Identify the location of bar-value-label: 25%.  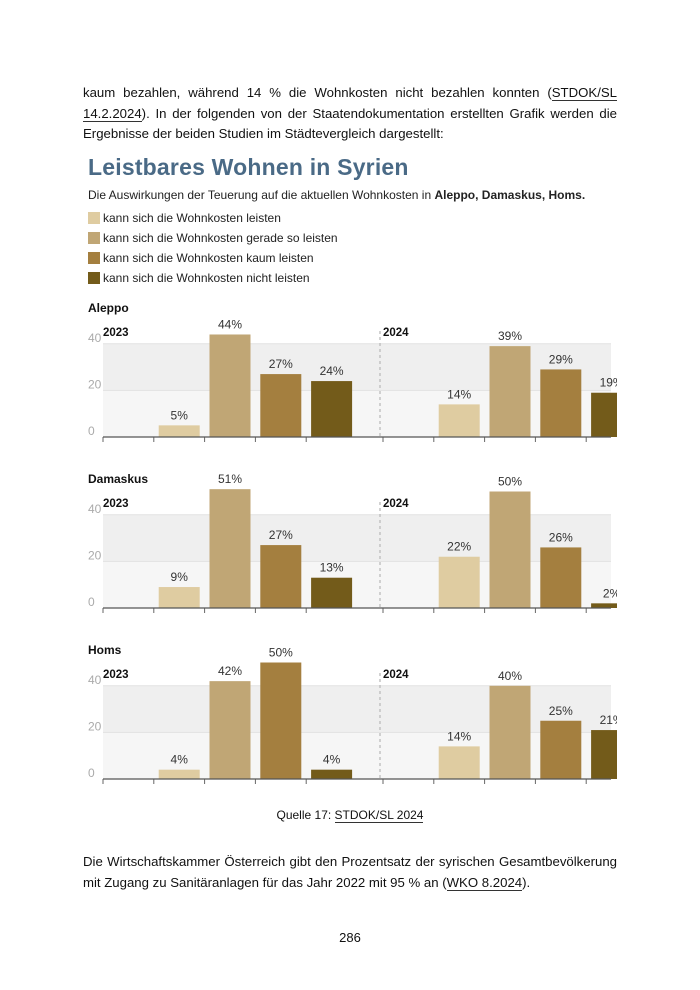
(561, 711).